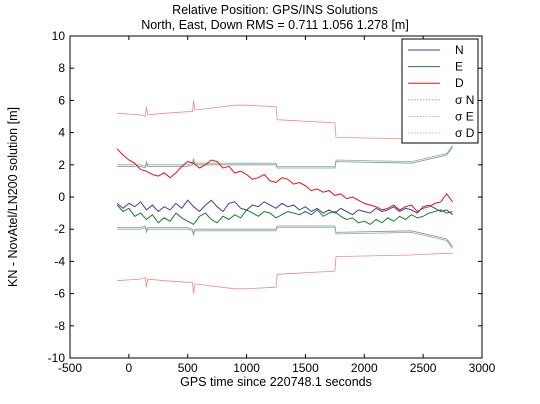 This screenshot has height=404, width=540. I want to click on y-tick-label: 10, so click(59, 36).